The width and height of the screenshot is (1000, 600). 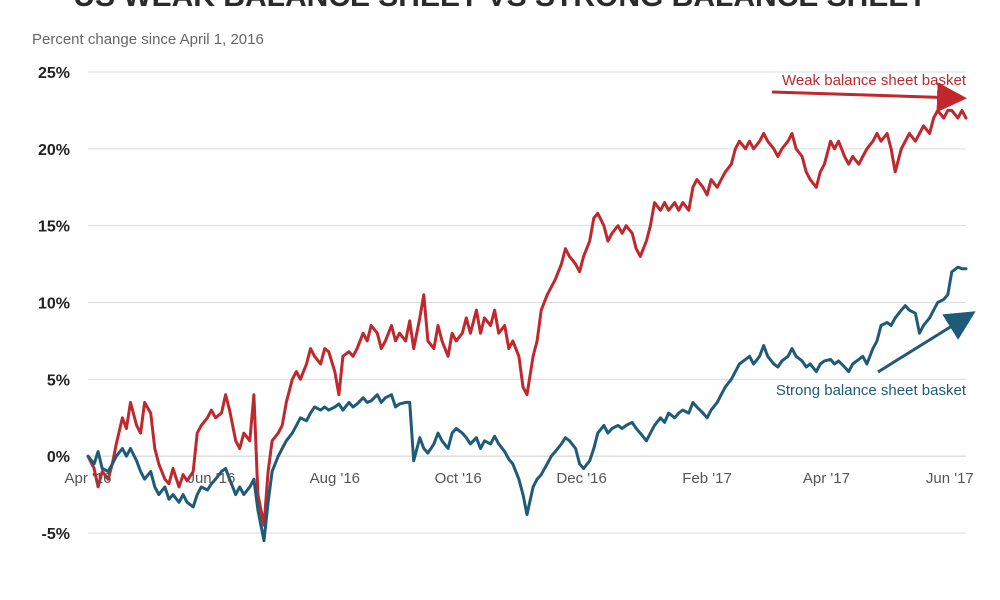 I want to click on chart-subtitle: Percent change since April 1, 2016, so click(x=148, y=39).